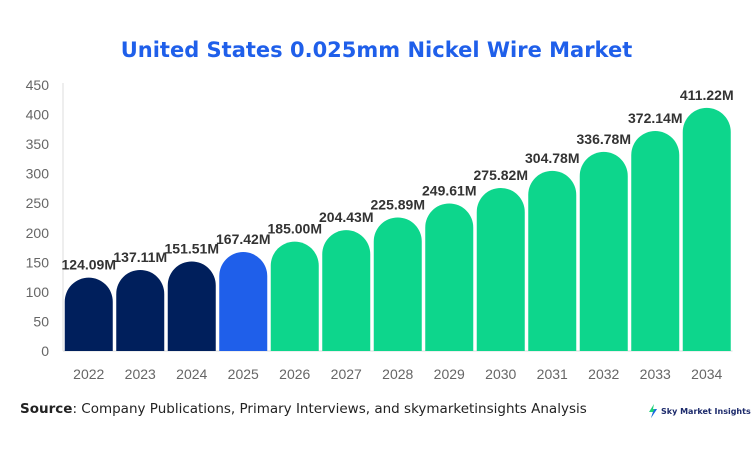  I want to click on y-tick-label: 350, so click(38, 144).